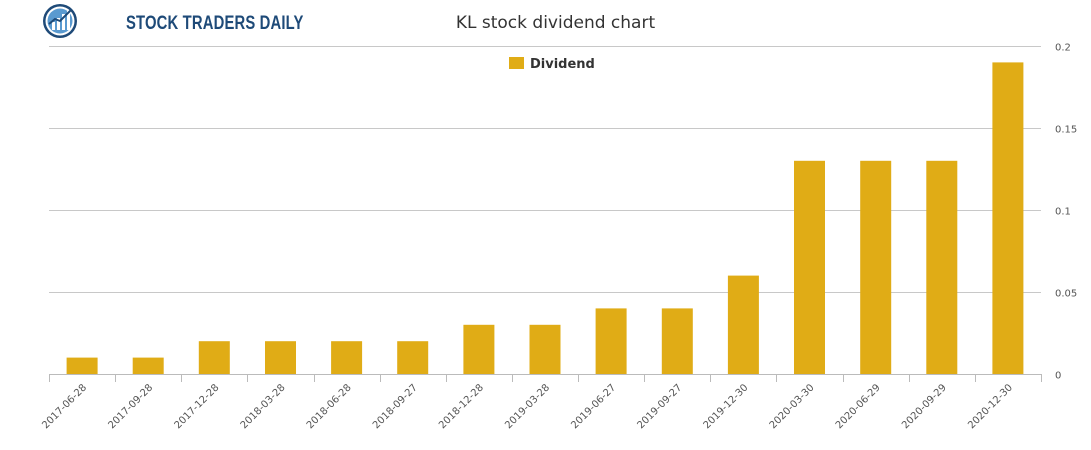 The image size is (1091, 450). What do you see at coordinates (516, 63) in the screenshot?
I see `legend-swatch` at bounding box center [516, 63].